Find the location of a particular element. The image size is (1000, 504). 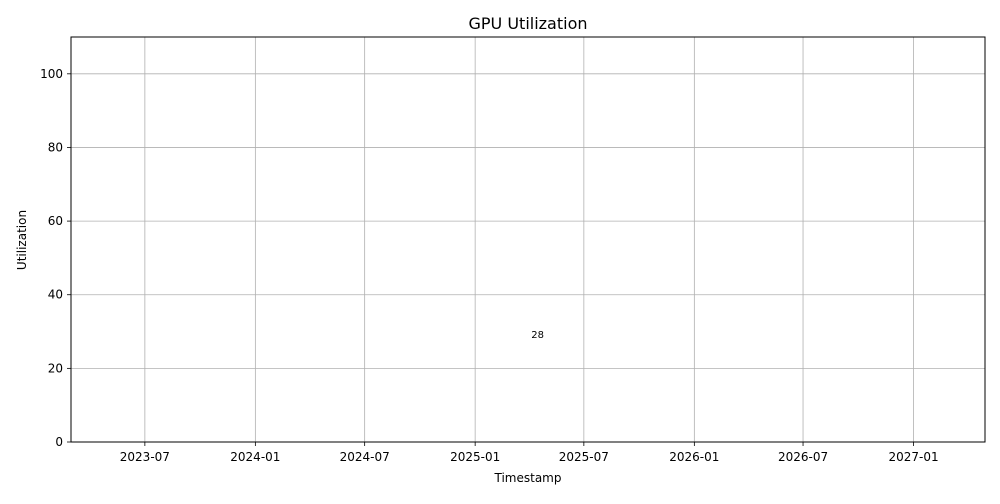

chart-title: GPU Utilization is located at coordinates (527, 23).